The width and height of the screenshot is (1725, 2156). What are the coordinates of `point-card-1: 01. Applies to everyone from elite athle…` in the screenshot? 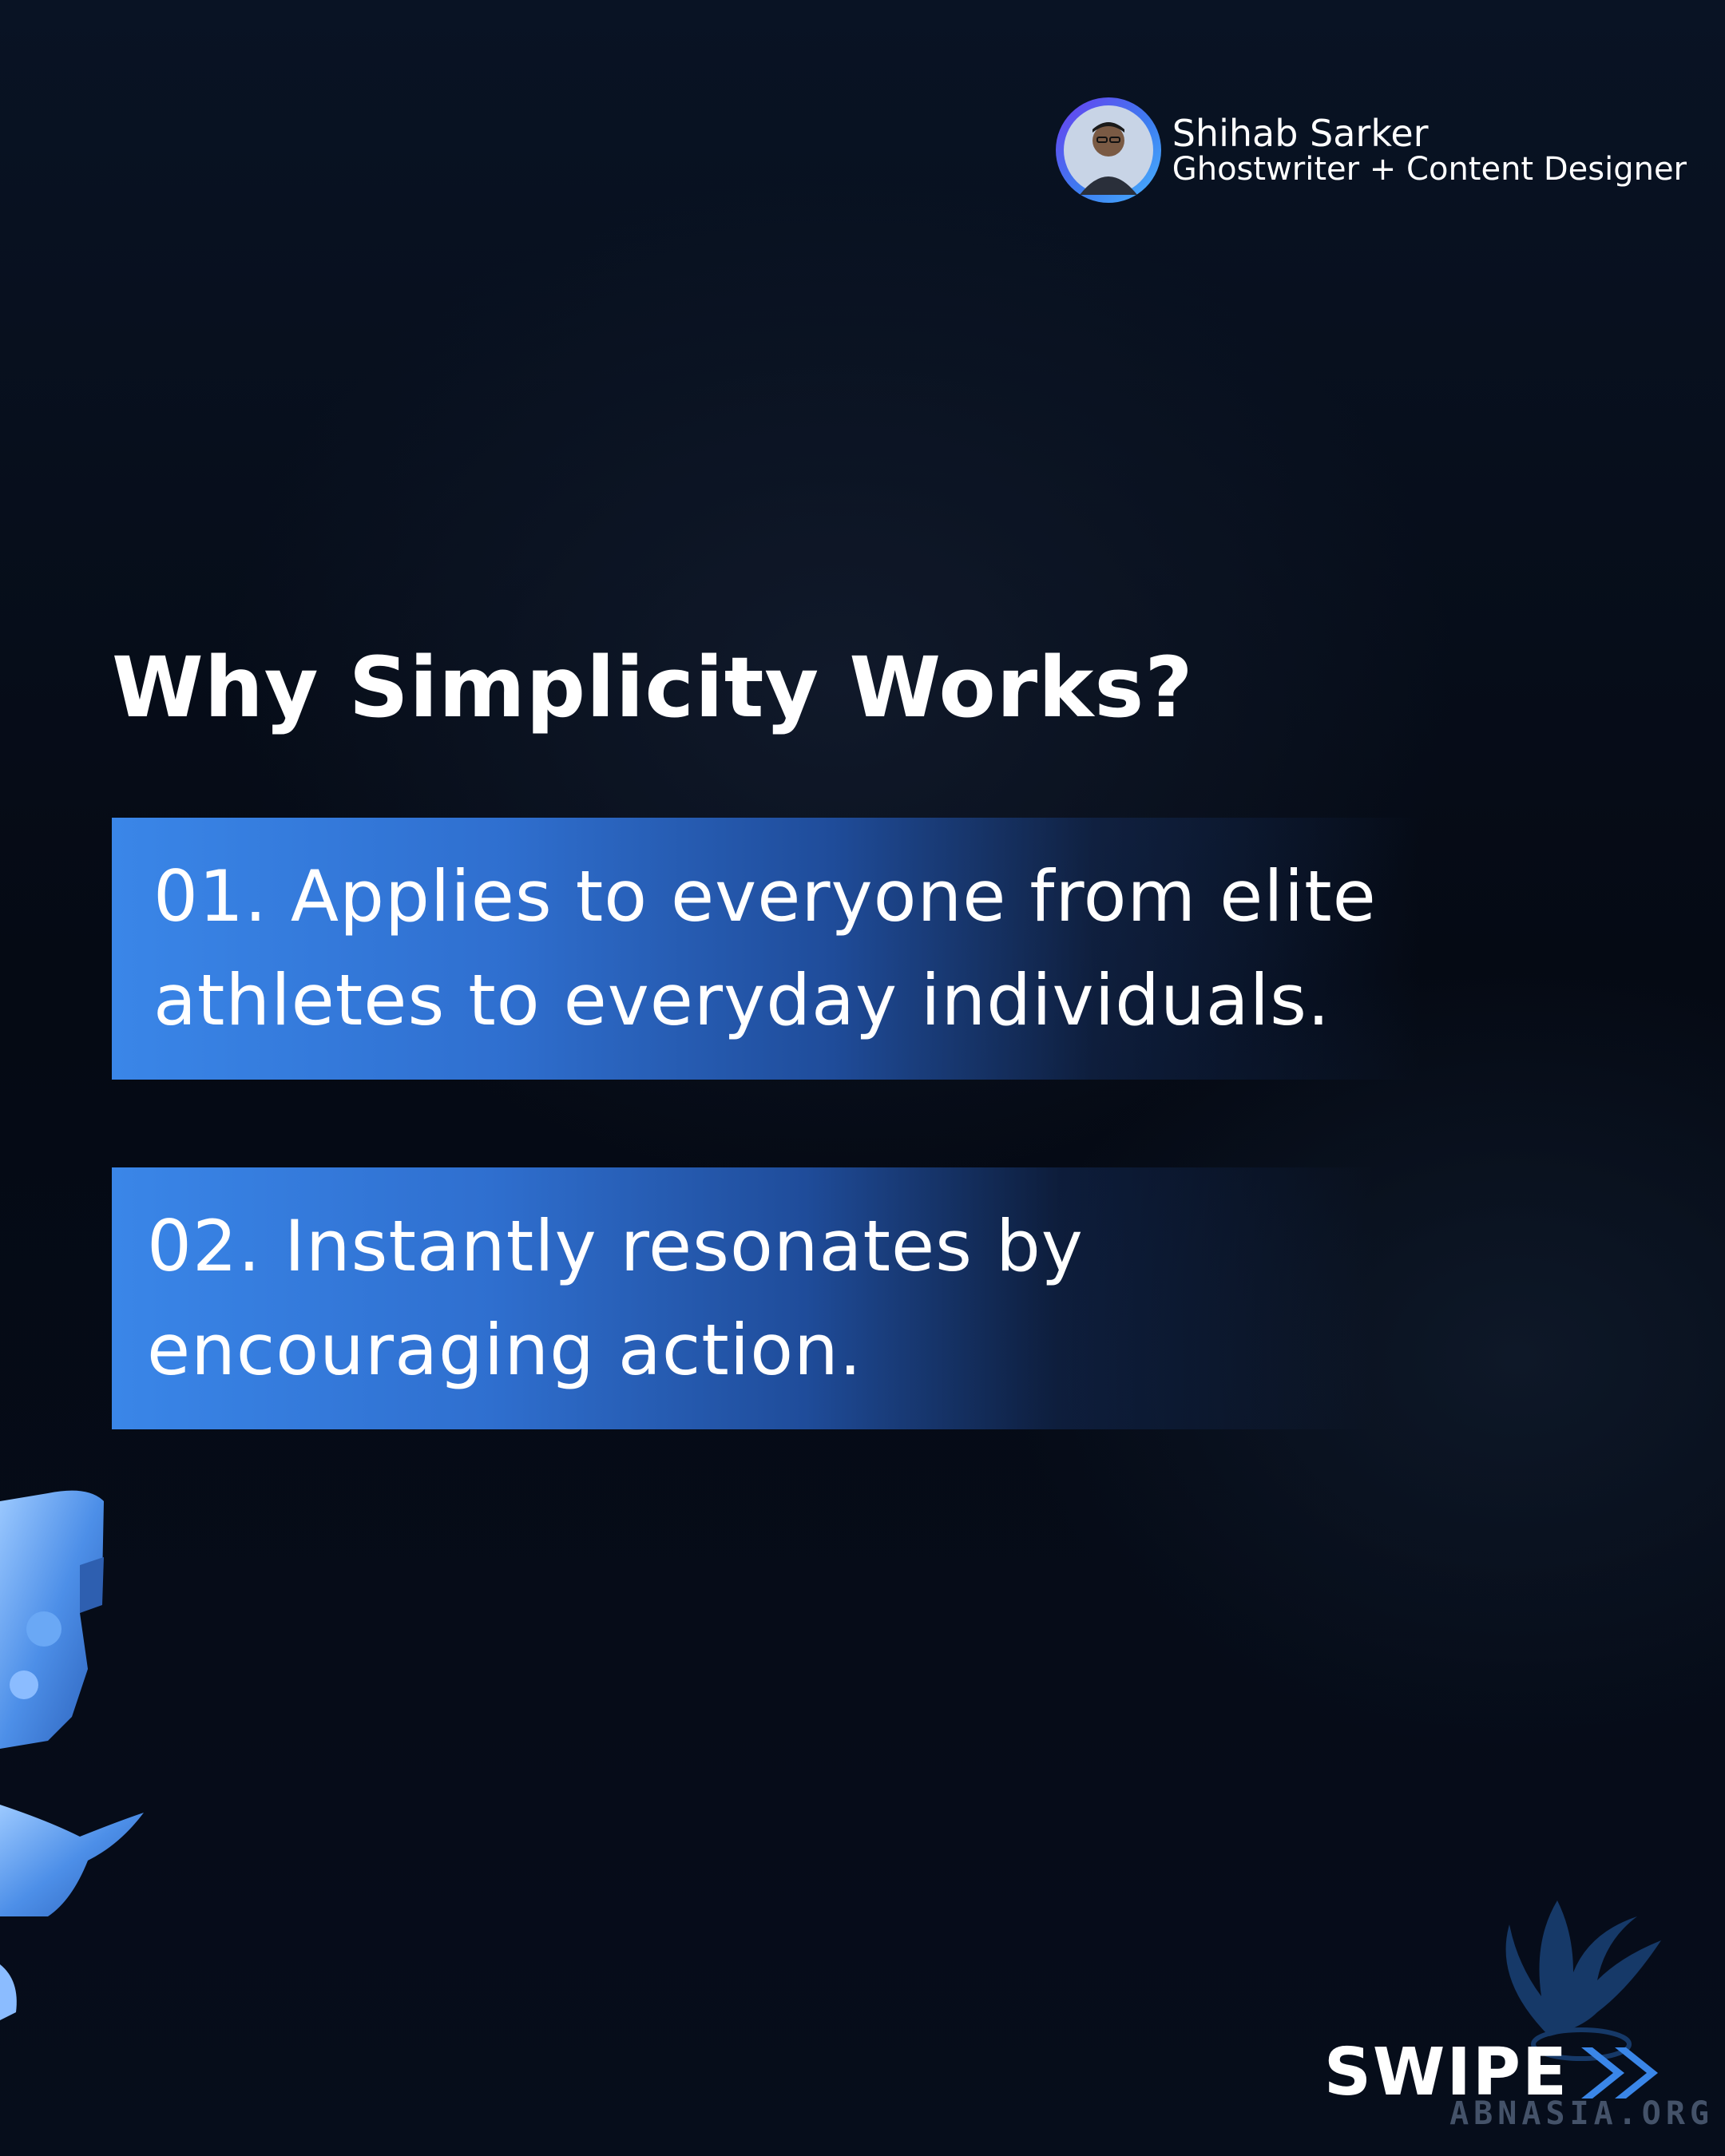 It's located at (767, 949).